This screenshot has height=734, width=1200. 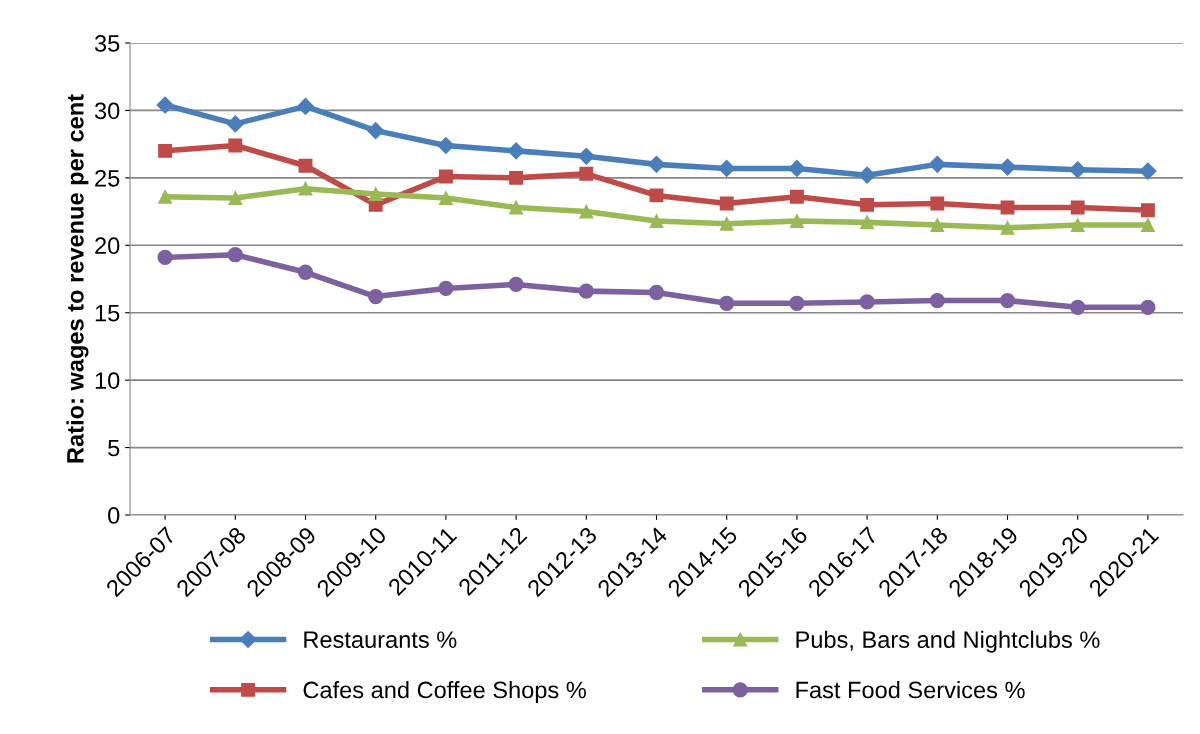 What do you see at coordinates (107, 43) in the screenshot?
I see `y-tick-label: 35` at bounding box center [107, 43].